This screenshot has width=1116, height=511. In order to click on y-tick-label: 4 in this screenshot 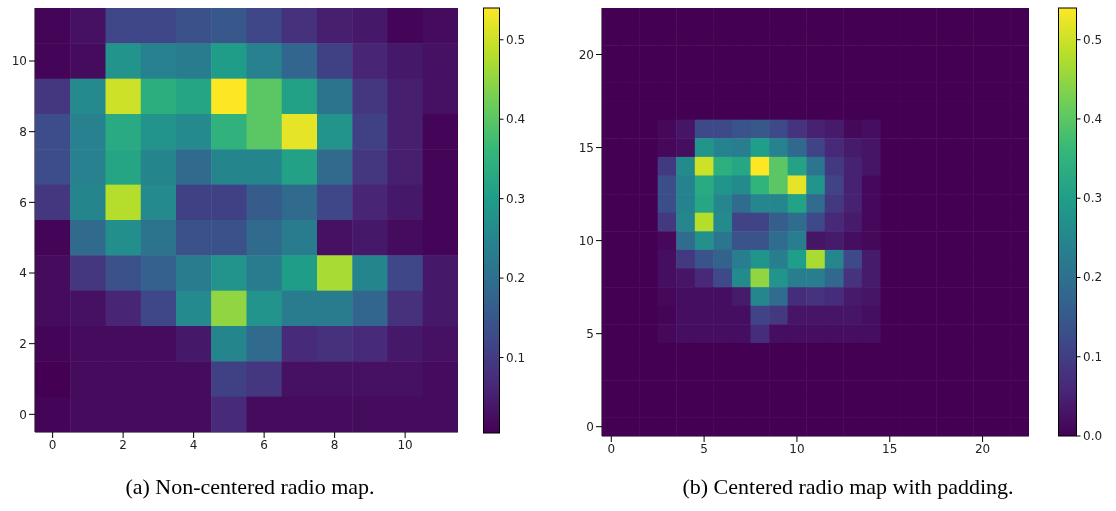, I will do `click(23, 273)`.